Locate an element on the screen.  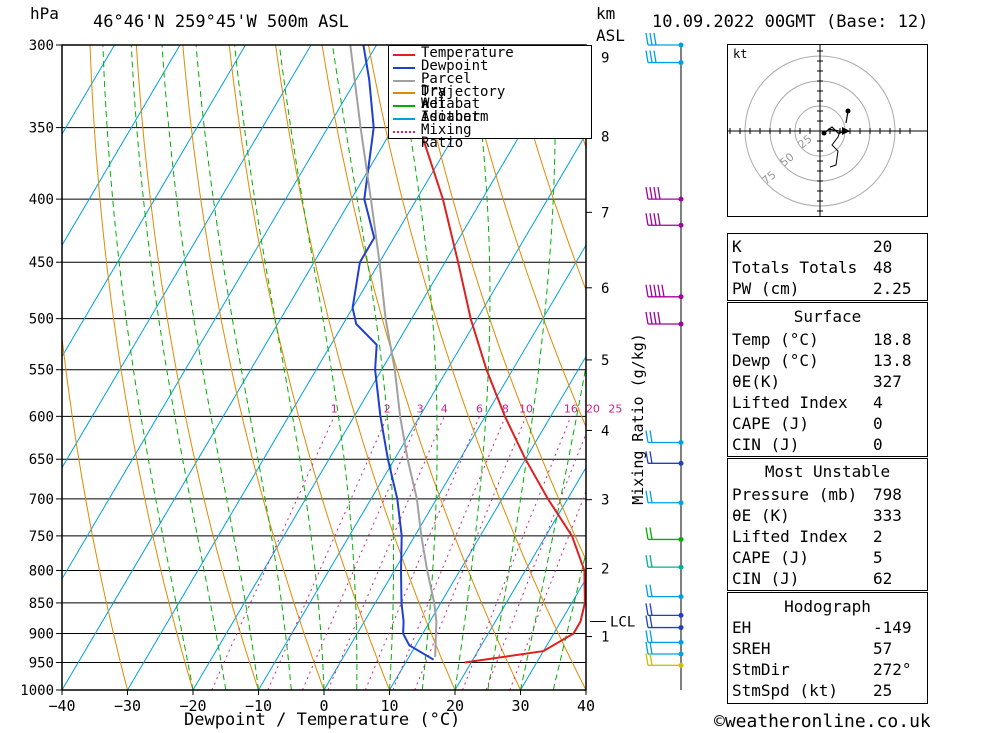
lcl-label: LCL is located at coordinates (622, 623).